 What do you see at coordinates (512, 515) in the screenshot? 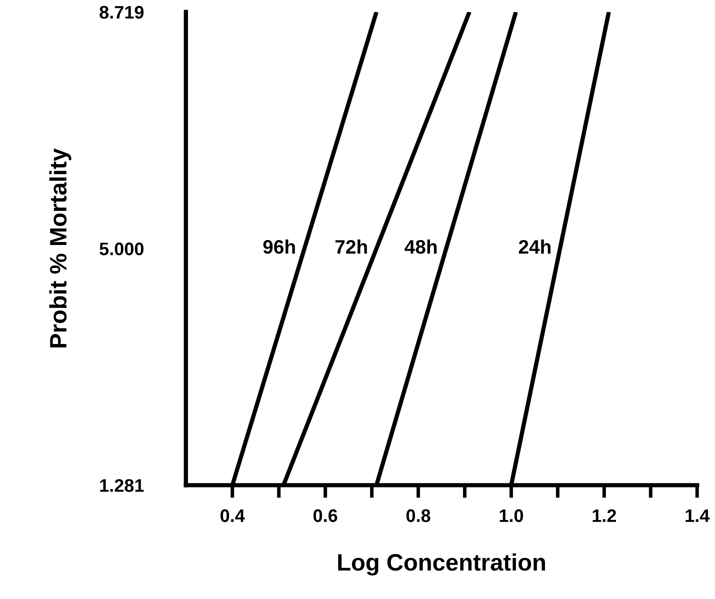
I see `x-tick-label: 1.0` at bounding box center [512, 515].